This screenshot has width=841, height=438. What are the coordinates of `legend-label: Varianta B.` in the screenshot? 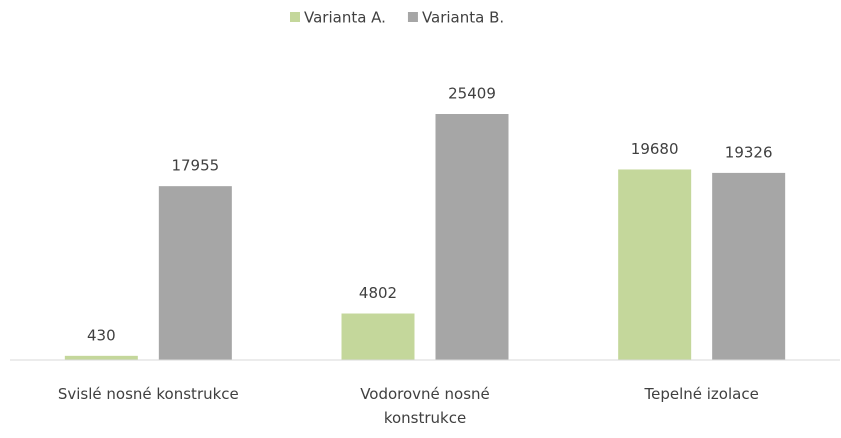 It's located at (463, 18).